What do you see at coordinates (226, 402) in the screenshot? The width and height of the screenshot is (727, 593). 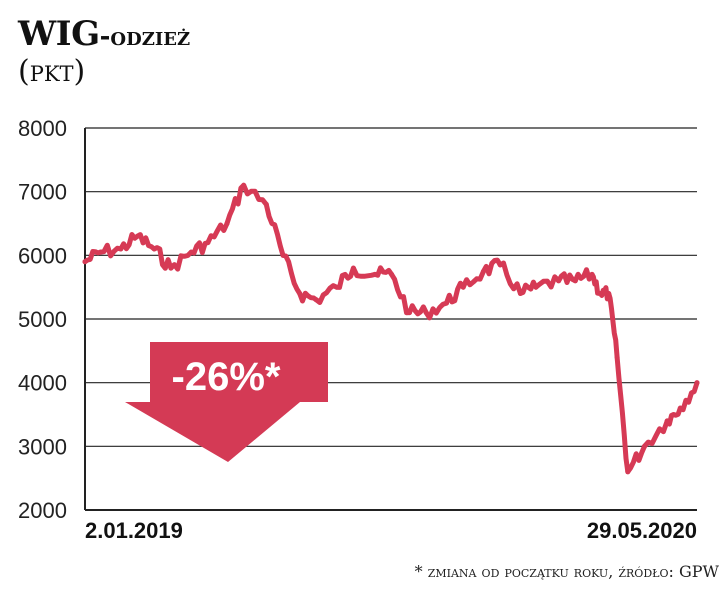 I see `change-arrow` at bounding box center [226, 402].